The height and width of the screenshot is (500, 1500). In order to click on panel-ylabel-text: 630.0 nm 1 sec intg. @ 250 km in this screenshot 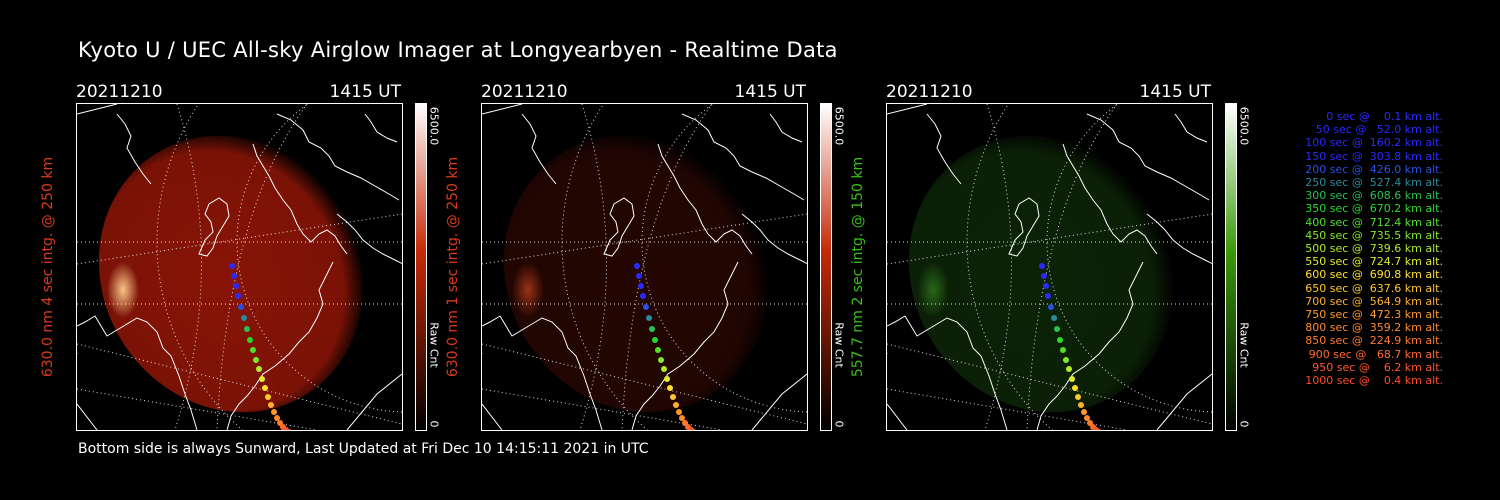, I will do `click(453, 267)`.